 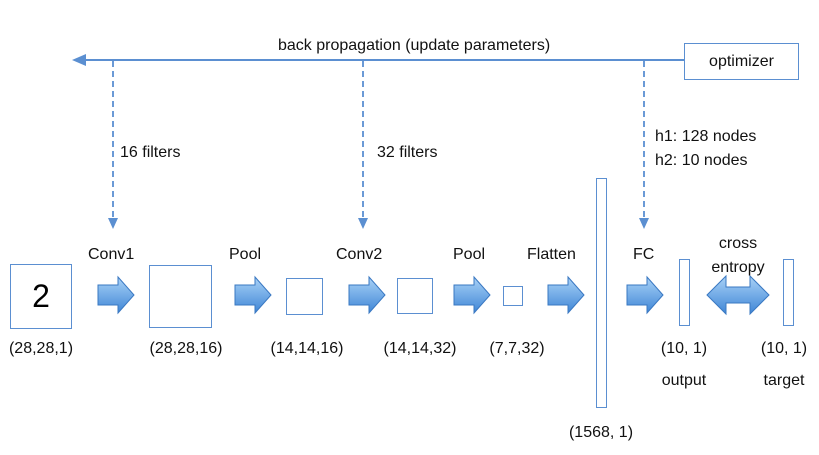 I want to click on arrow-conv1-to-pool1, so click(x=253, y=295).